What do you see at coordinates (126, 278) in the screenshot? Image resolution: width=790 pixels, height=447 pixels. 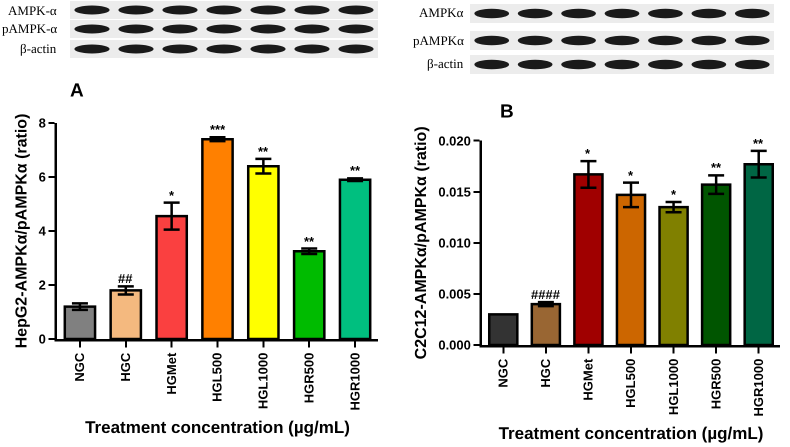 I see `annotation: ##` at bounding box center [126, 278].